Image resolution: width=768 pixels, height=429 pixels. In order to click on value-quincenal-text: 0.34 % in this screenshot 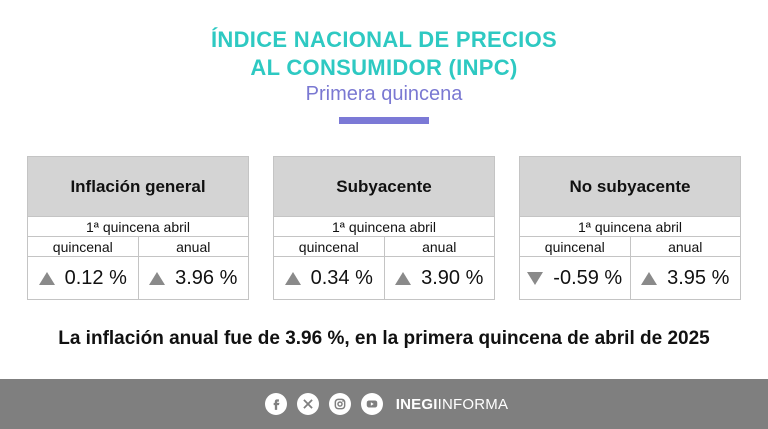, I will do `click(341, 278)`.